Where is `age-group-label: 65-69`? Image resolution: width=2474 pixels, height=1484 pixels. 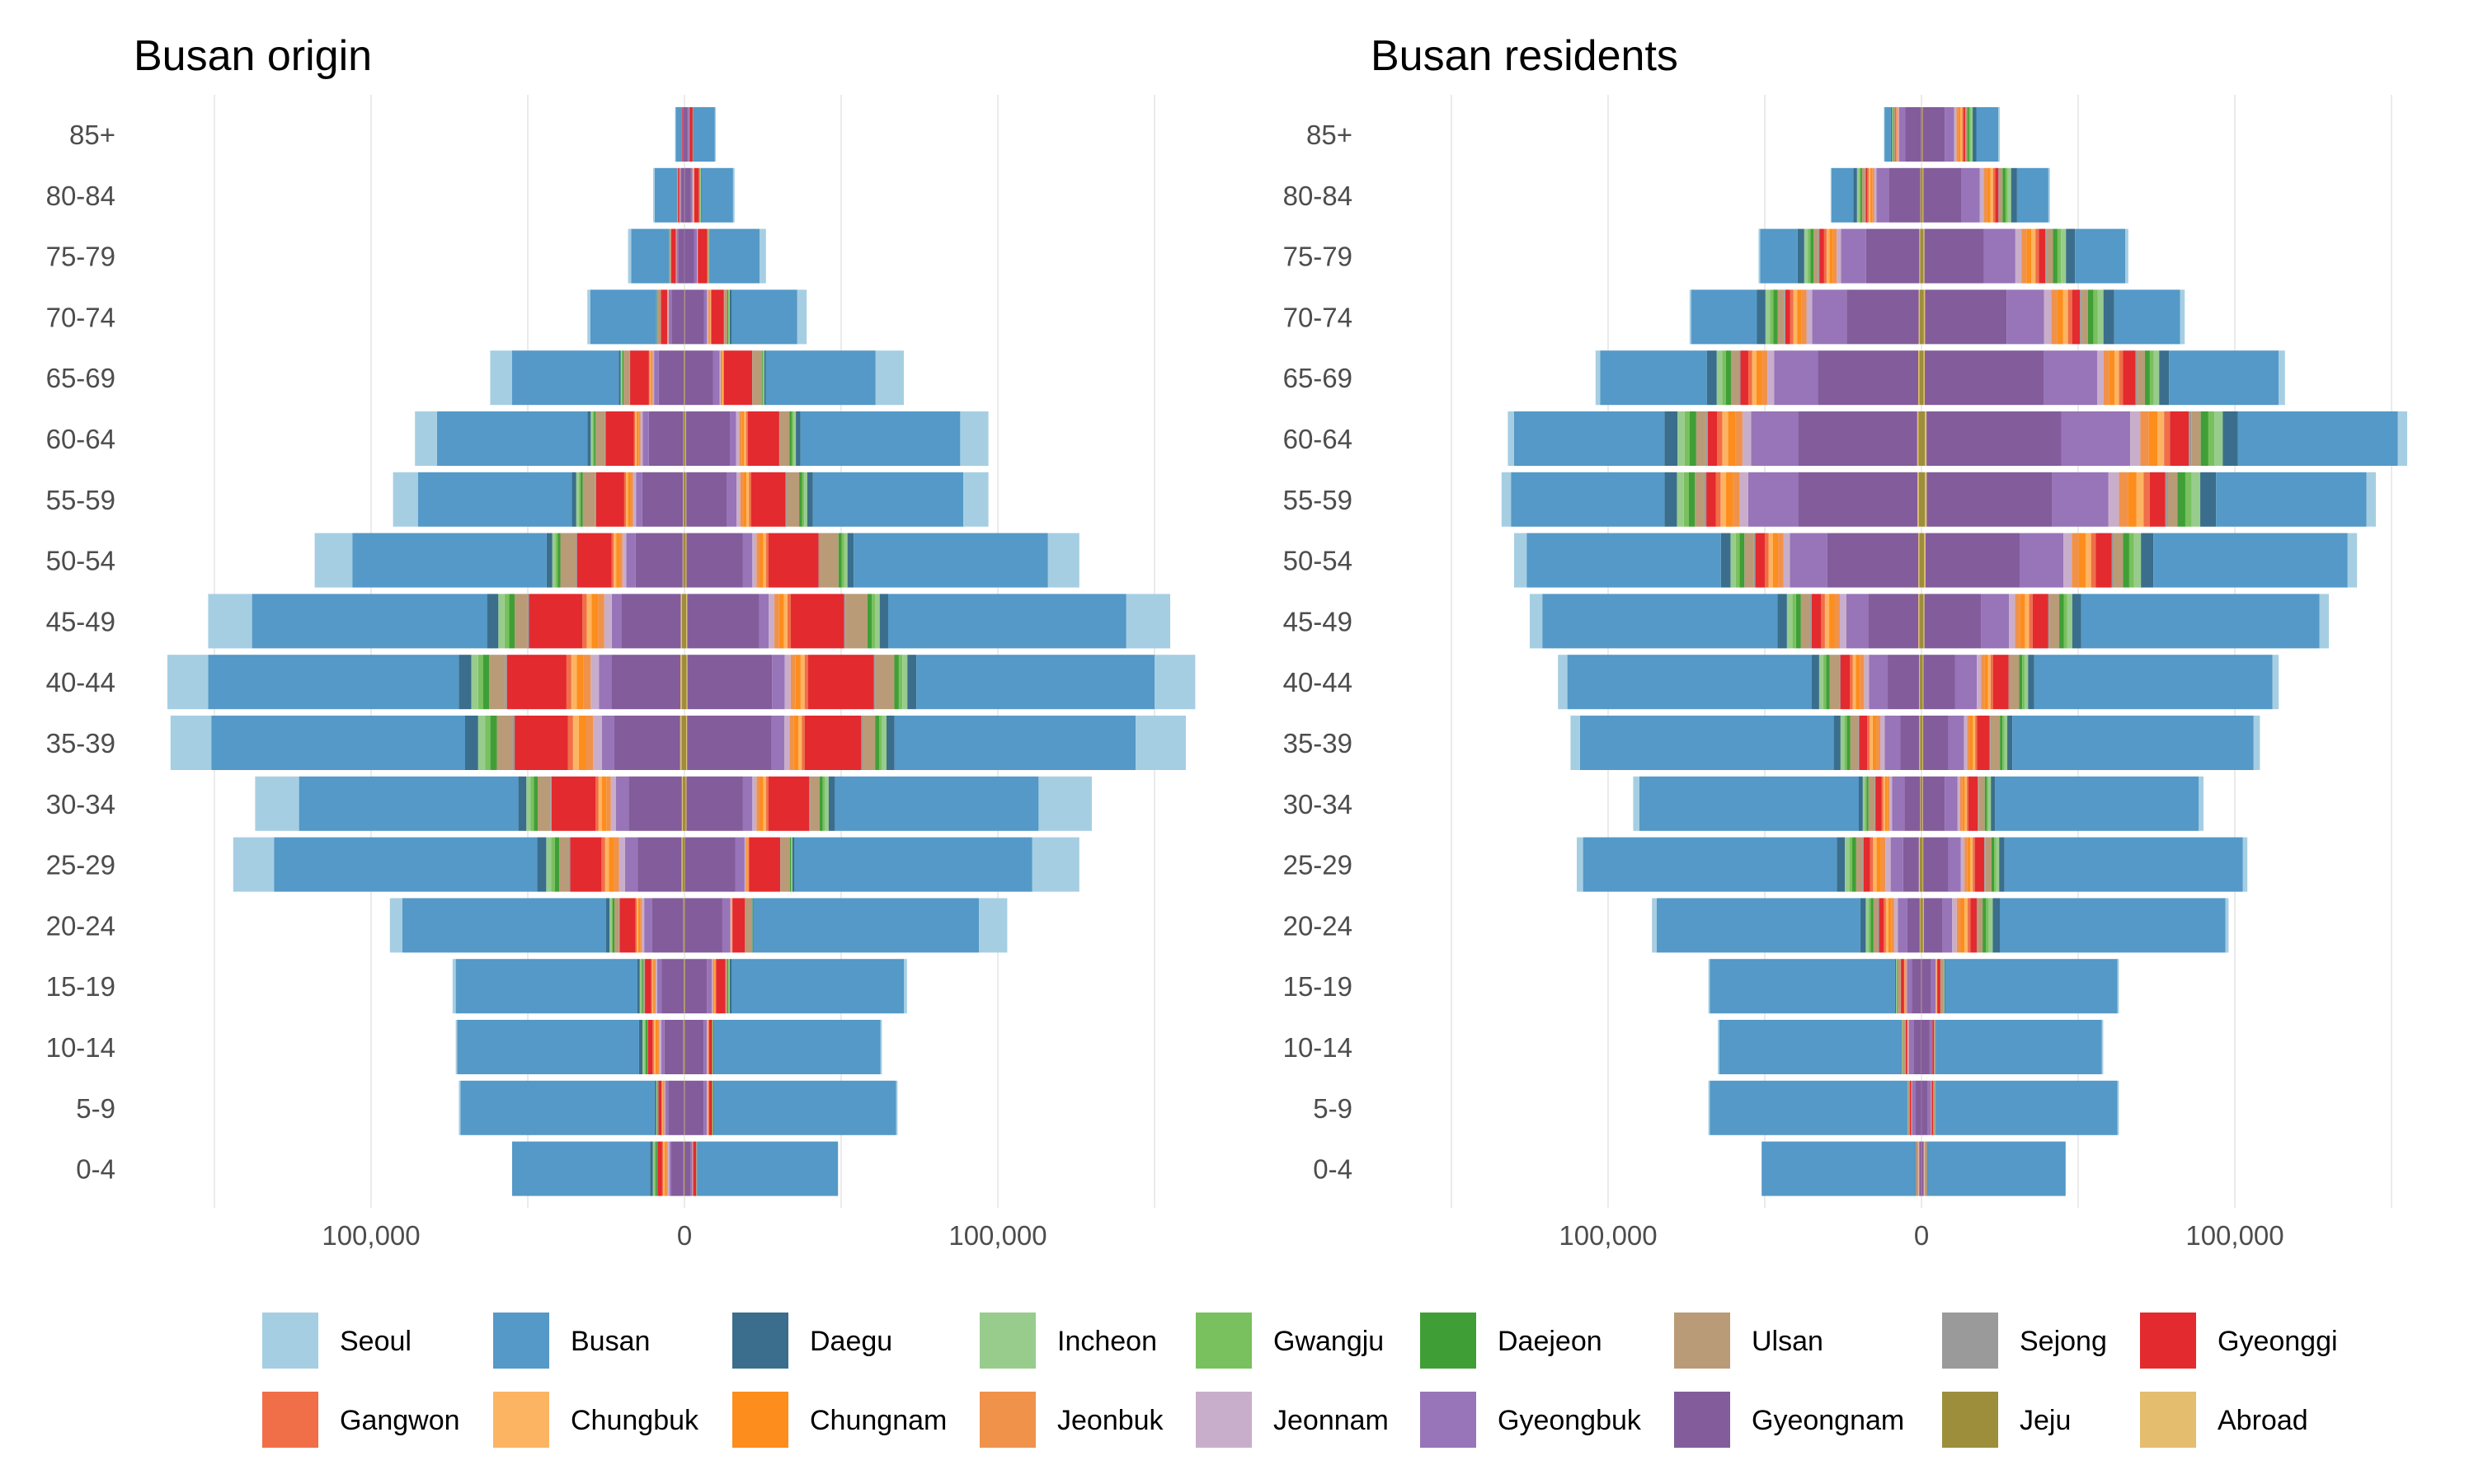
age-group-label: 65-69 is located at coordinates (1317, 378).